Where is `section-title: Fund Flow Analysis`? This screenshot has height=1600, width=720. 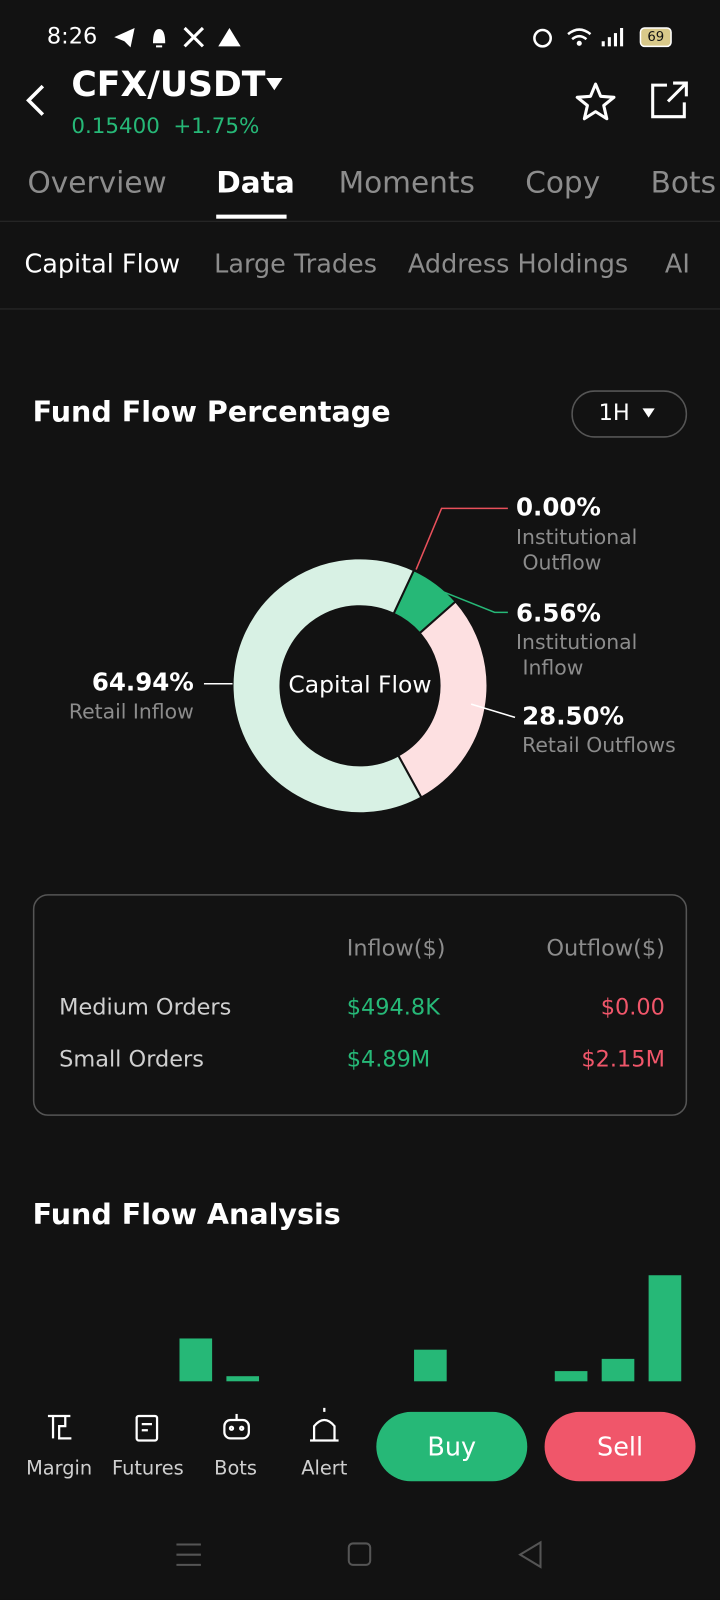
section-title: Fund Flow Analysis is located at coordinates (187, 1214).